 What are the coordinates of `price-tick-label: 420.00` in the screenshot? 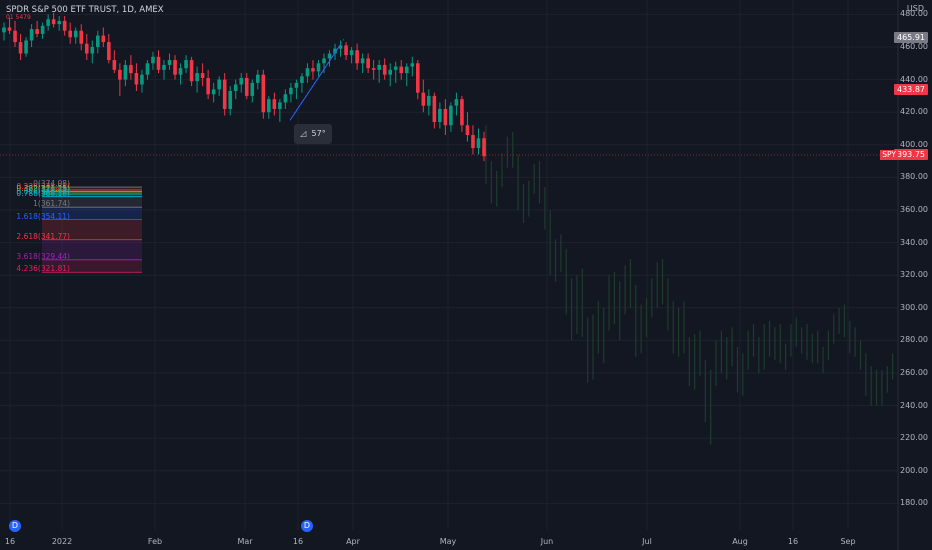 It's located at (914, 112).